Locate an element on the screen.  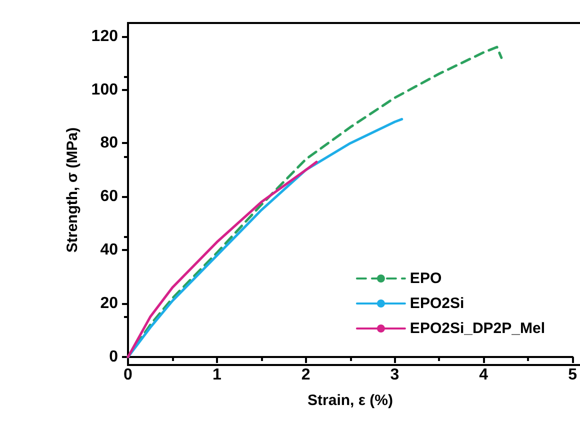
legend-label: EPO2Si is located at coordinates (437, 303).